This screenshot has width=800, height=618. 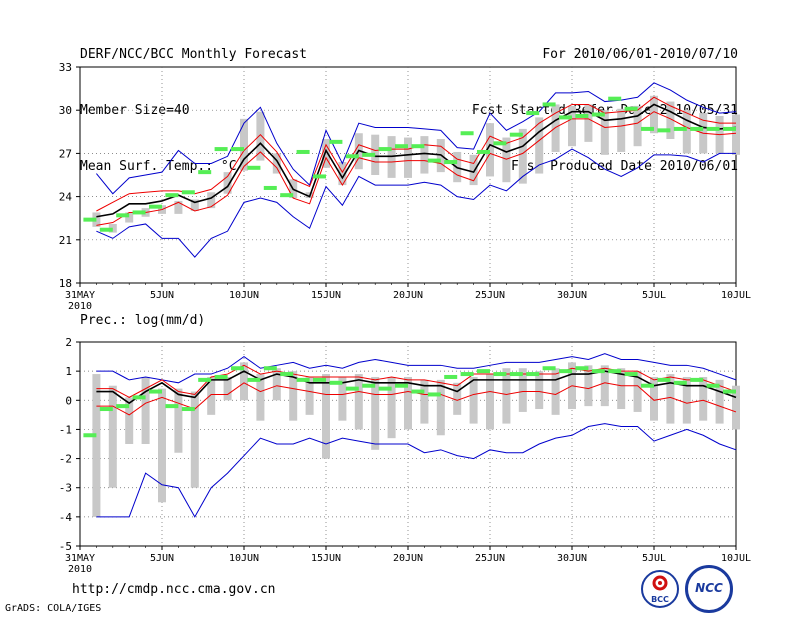 What do you see at coordinates (80, 306) in the screenshot?
I see `x-tick-year-label: 2010` at bounding box center [80, 306].